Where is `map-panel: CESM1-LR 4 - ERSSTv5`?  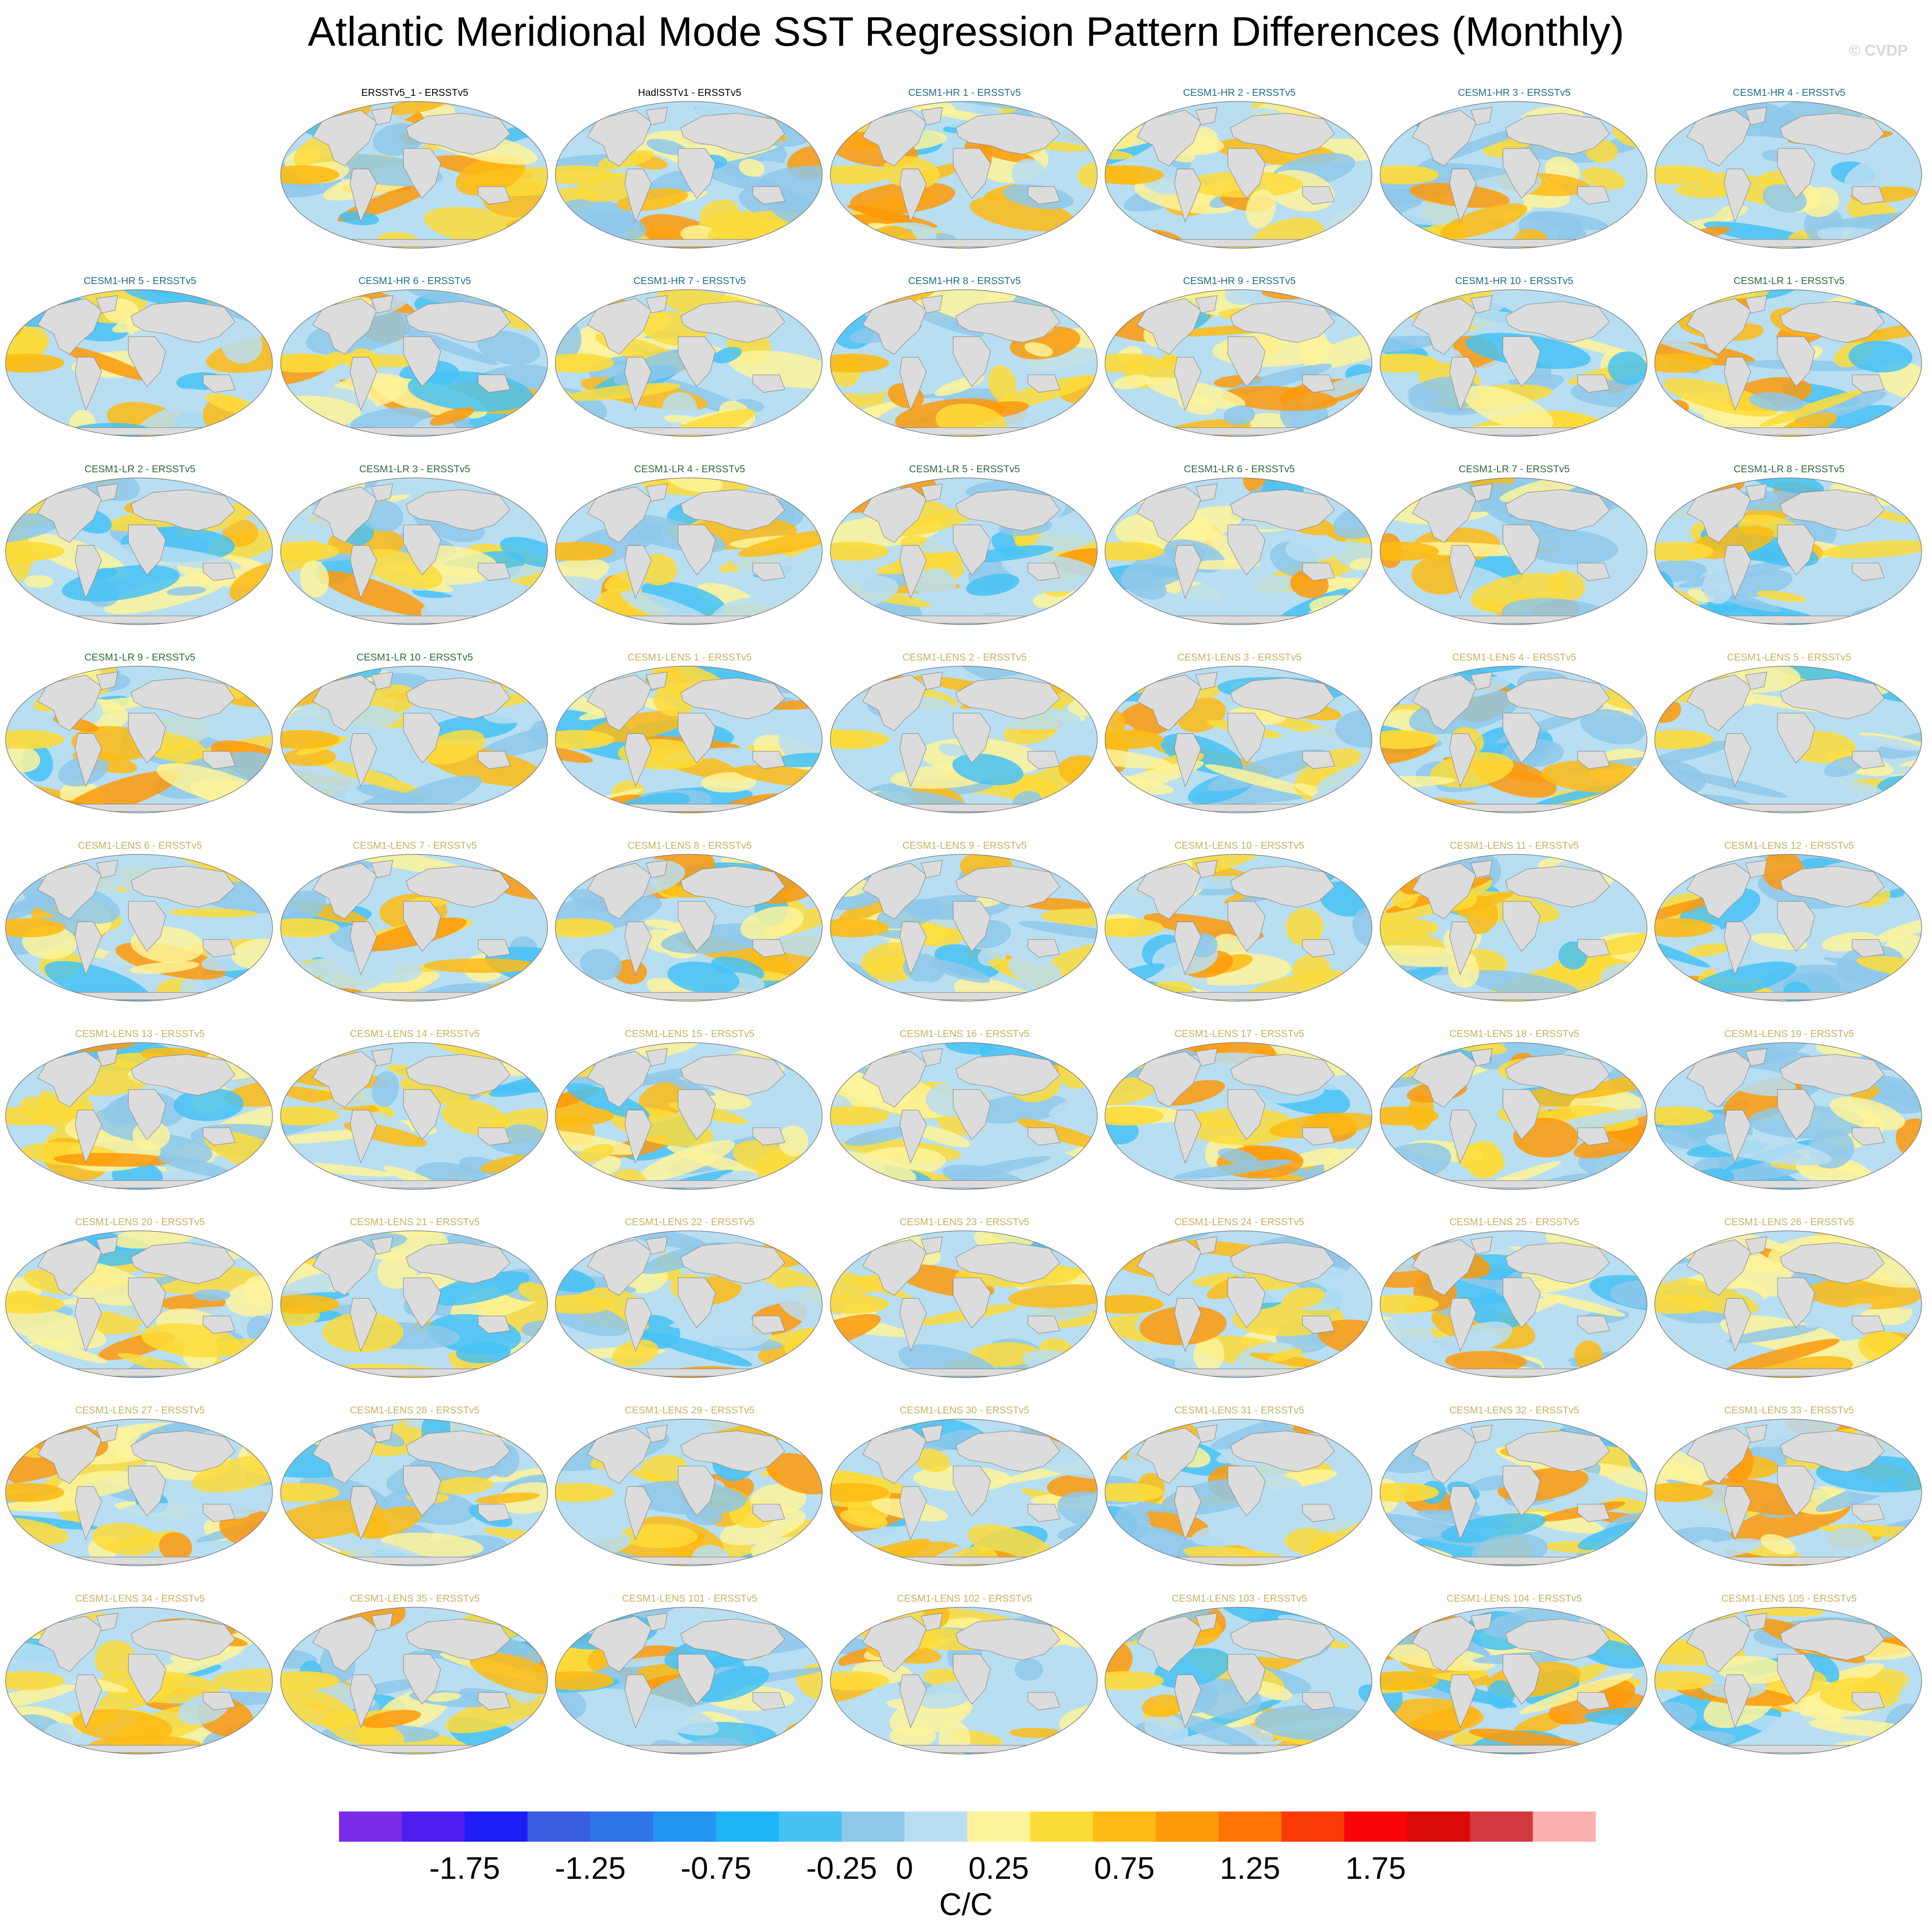 map-panel: CESM1-LR 4 - ERSSTv5 is located at coordinates (690, 555).